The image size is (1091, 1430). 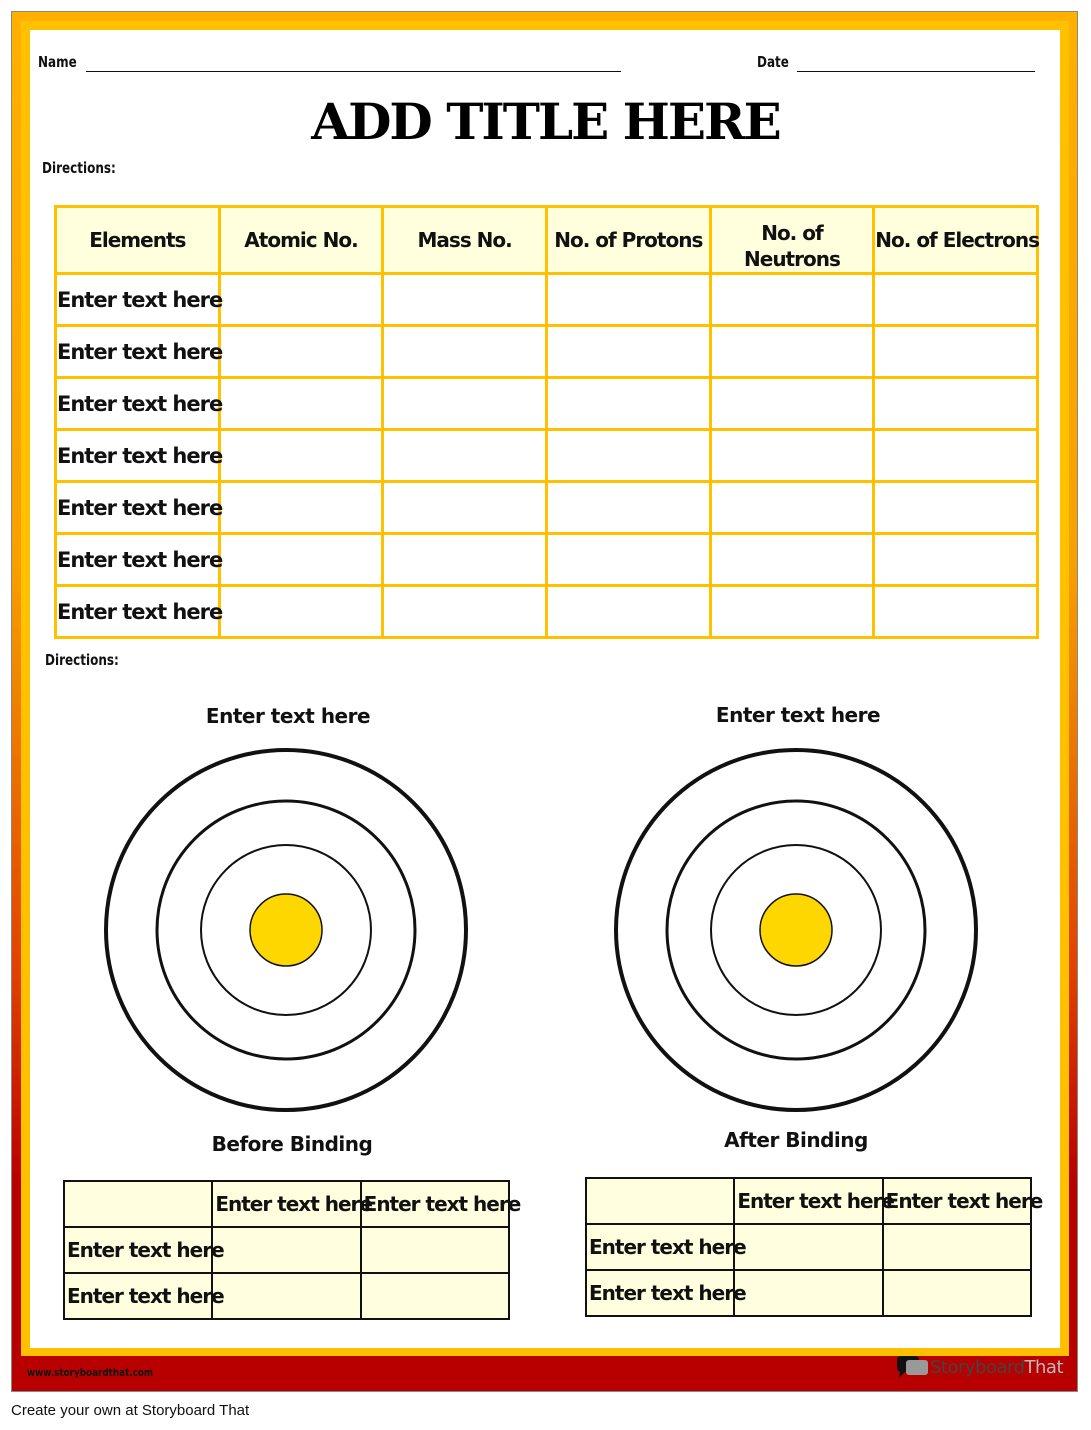 What do you see at coordinates (912, 1367) in the screenshot?
I see `speech-bubble-icon` at bounding box center [912, 1367].